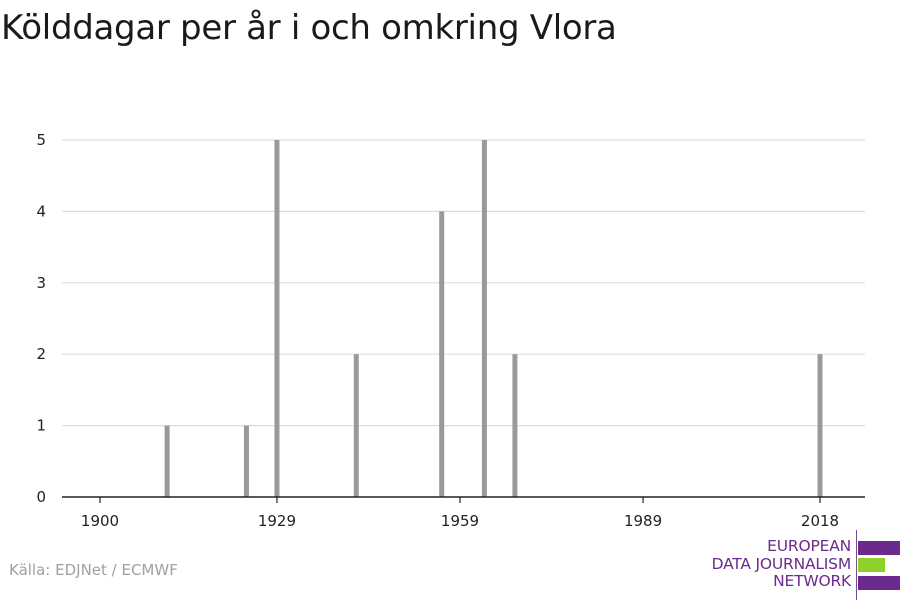  I want to click on logo-line-network: NETWORK, so click(812, 581).